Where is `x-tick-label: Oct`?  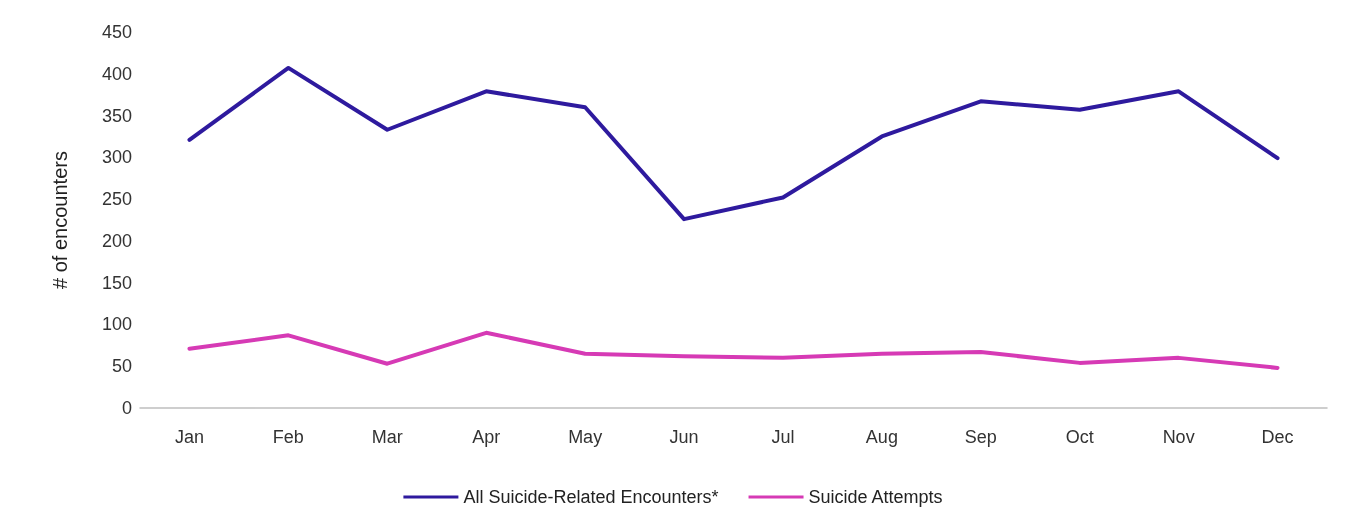
x-tick-label: Oct is located at coordinates (1079, 437).